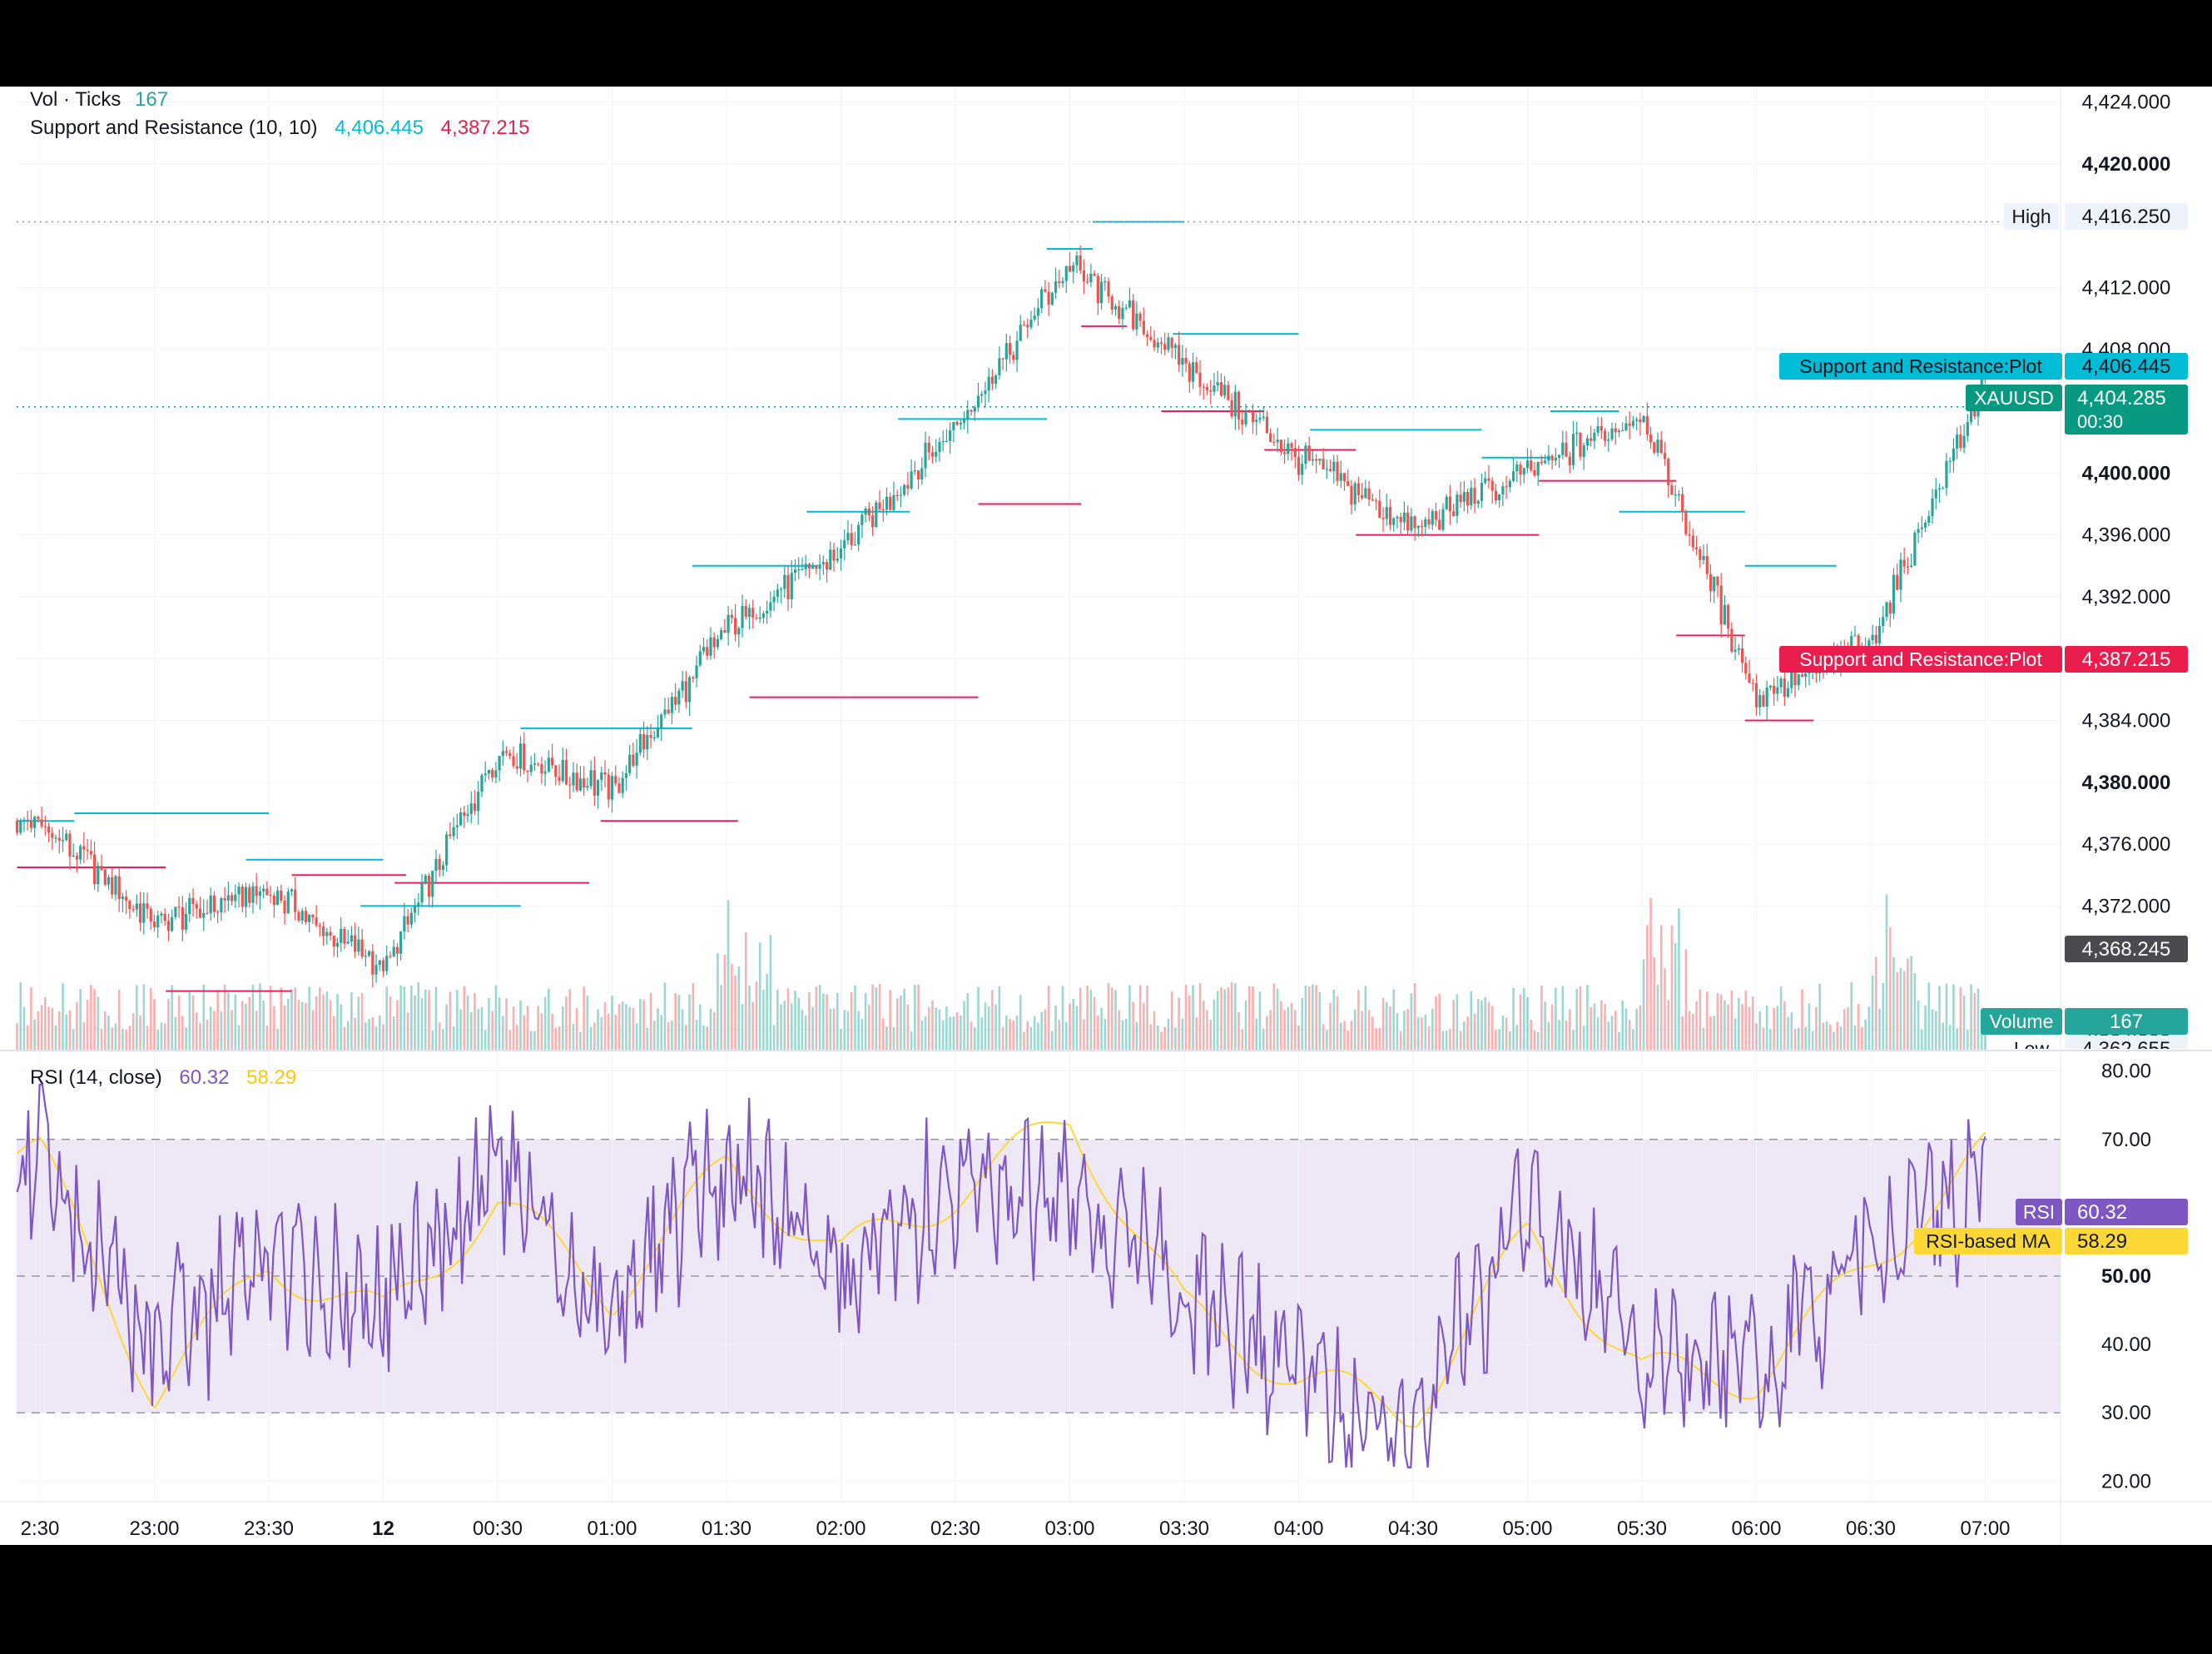 Image resolution: width=2212 pixels, height=1654 pixels. What do you see at coordinates (163, 1077) in the screenshot?
I see `rsi-legend: RSI (14, close) 60.32 58.29` at bounding box center [163, 1077].